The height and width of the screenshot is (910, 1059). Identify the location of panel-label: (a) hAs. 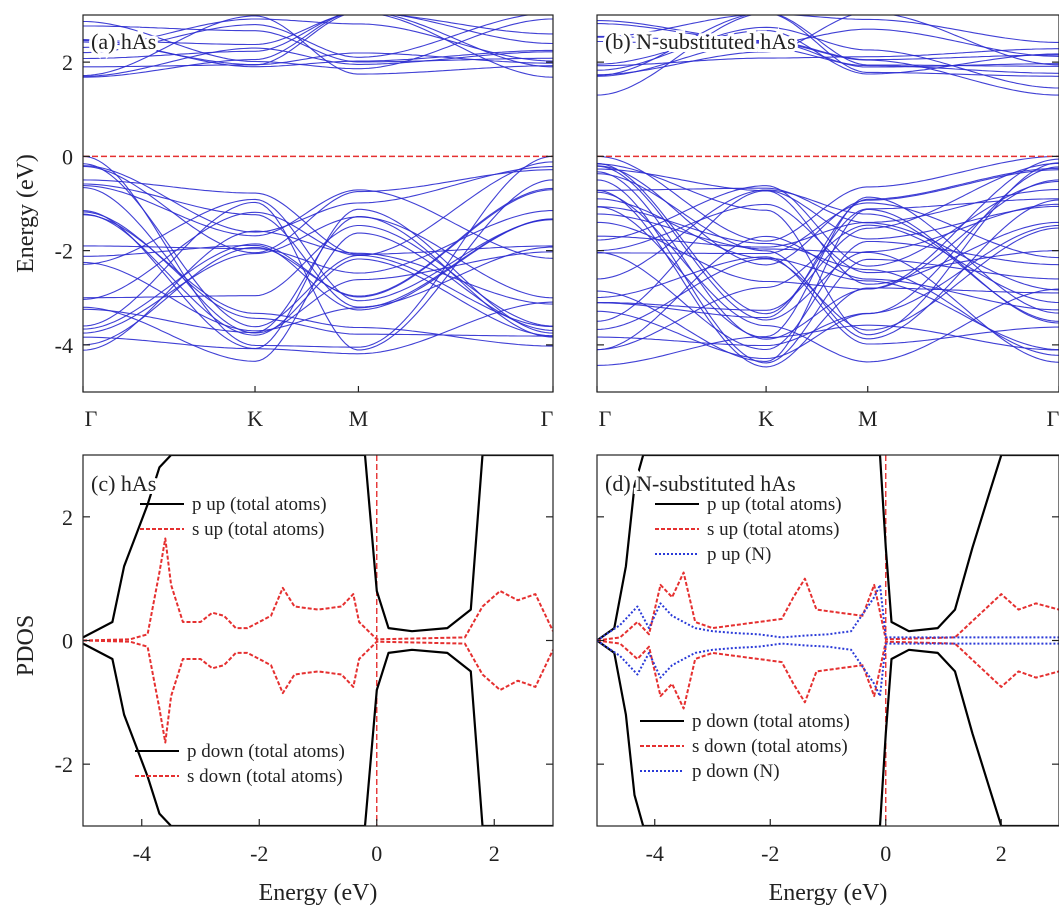
(123, 41).